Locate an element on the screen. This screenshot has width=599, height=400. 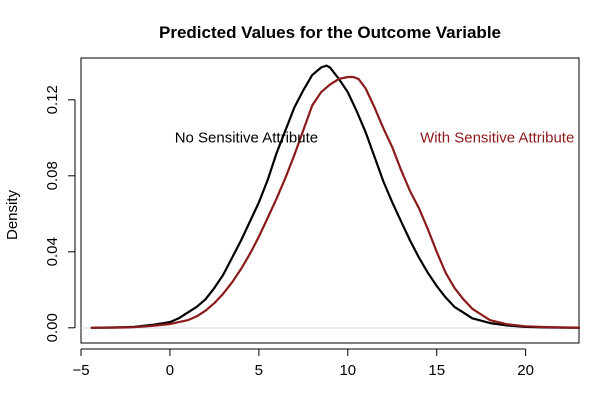
x-tick-label: 5 is located at coordinates (259, 370).